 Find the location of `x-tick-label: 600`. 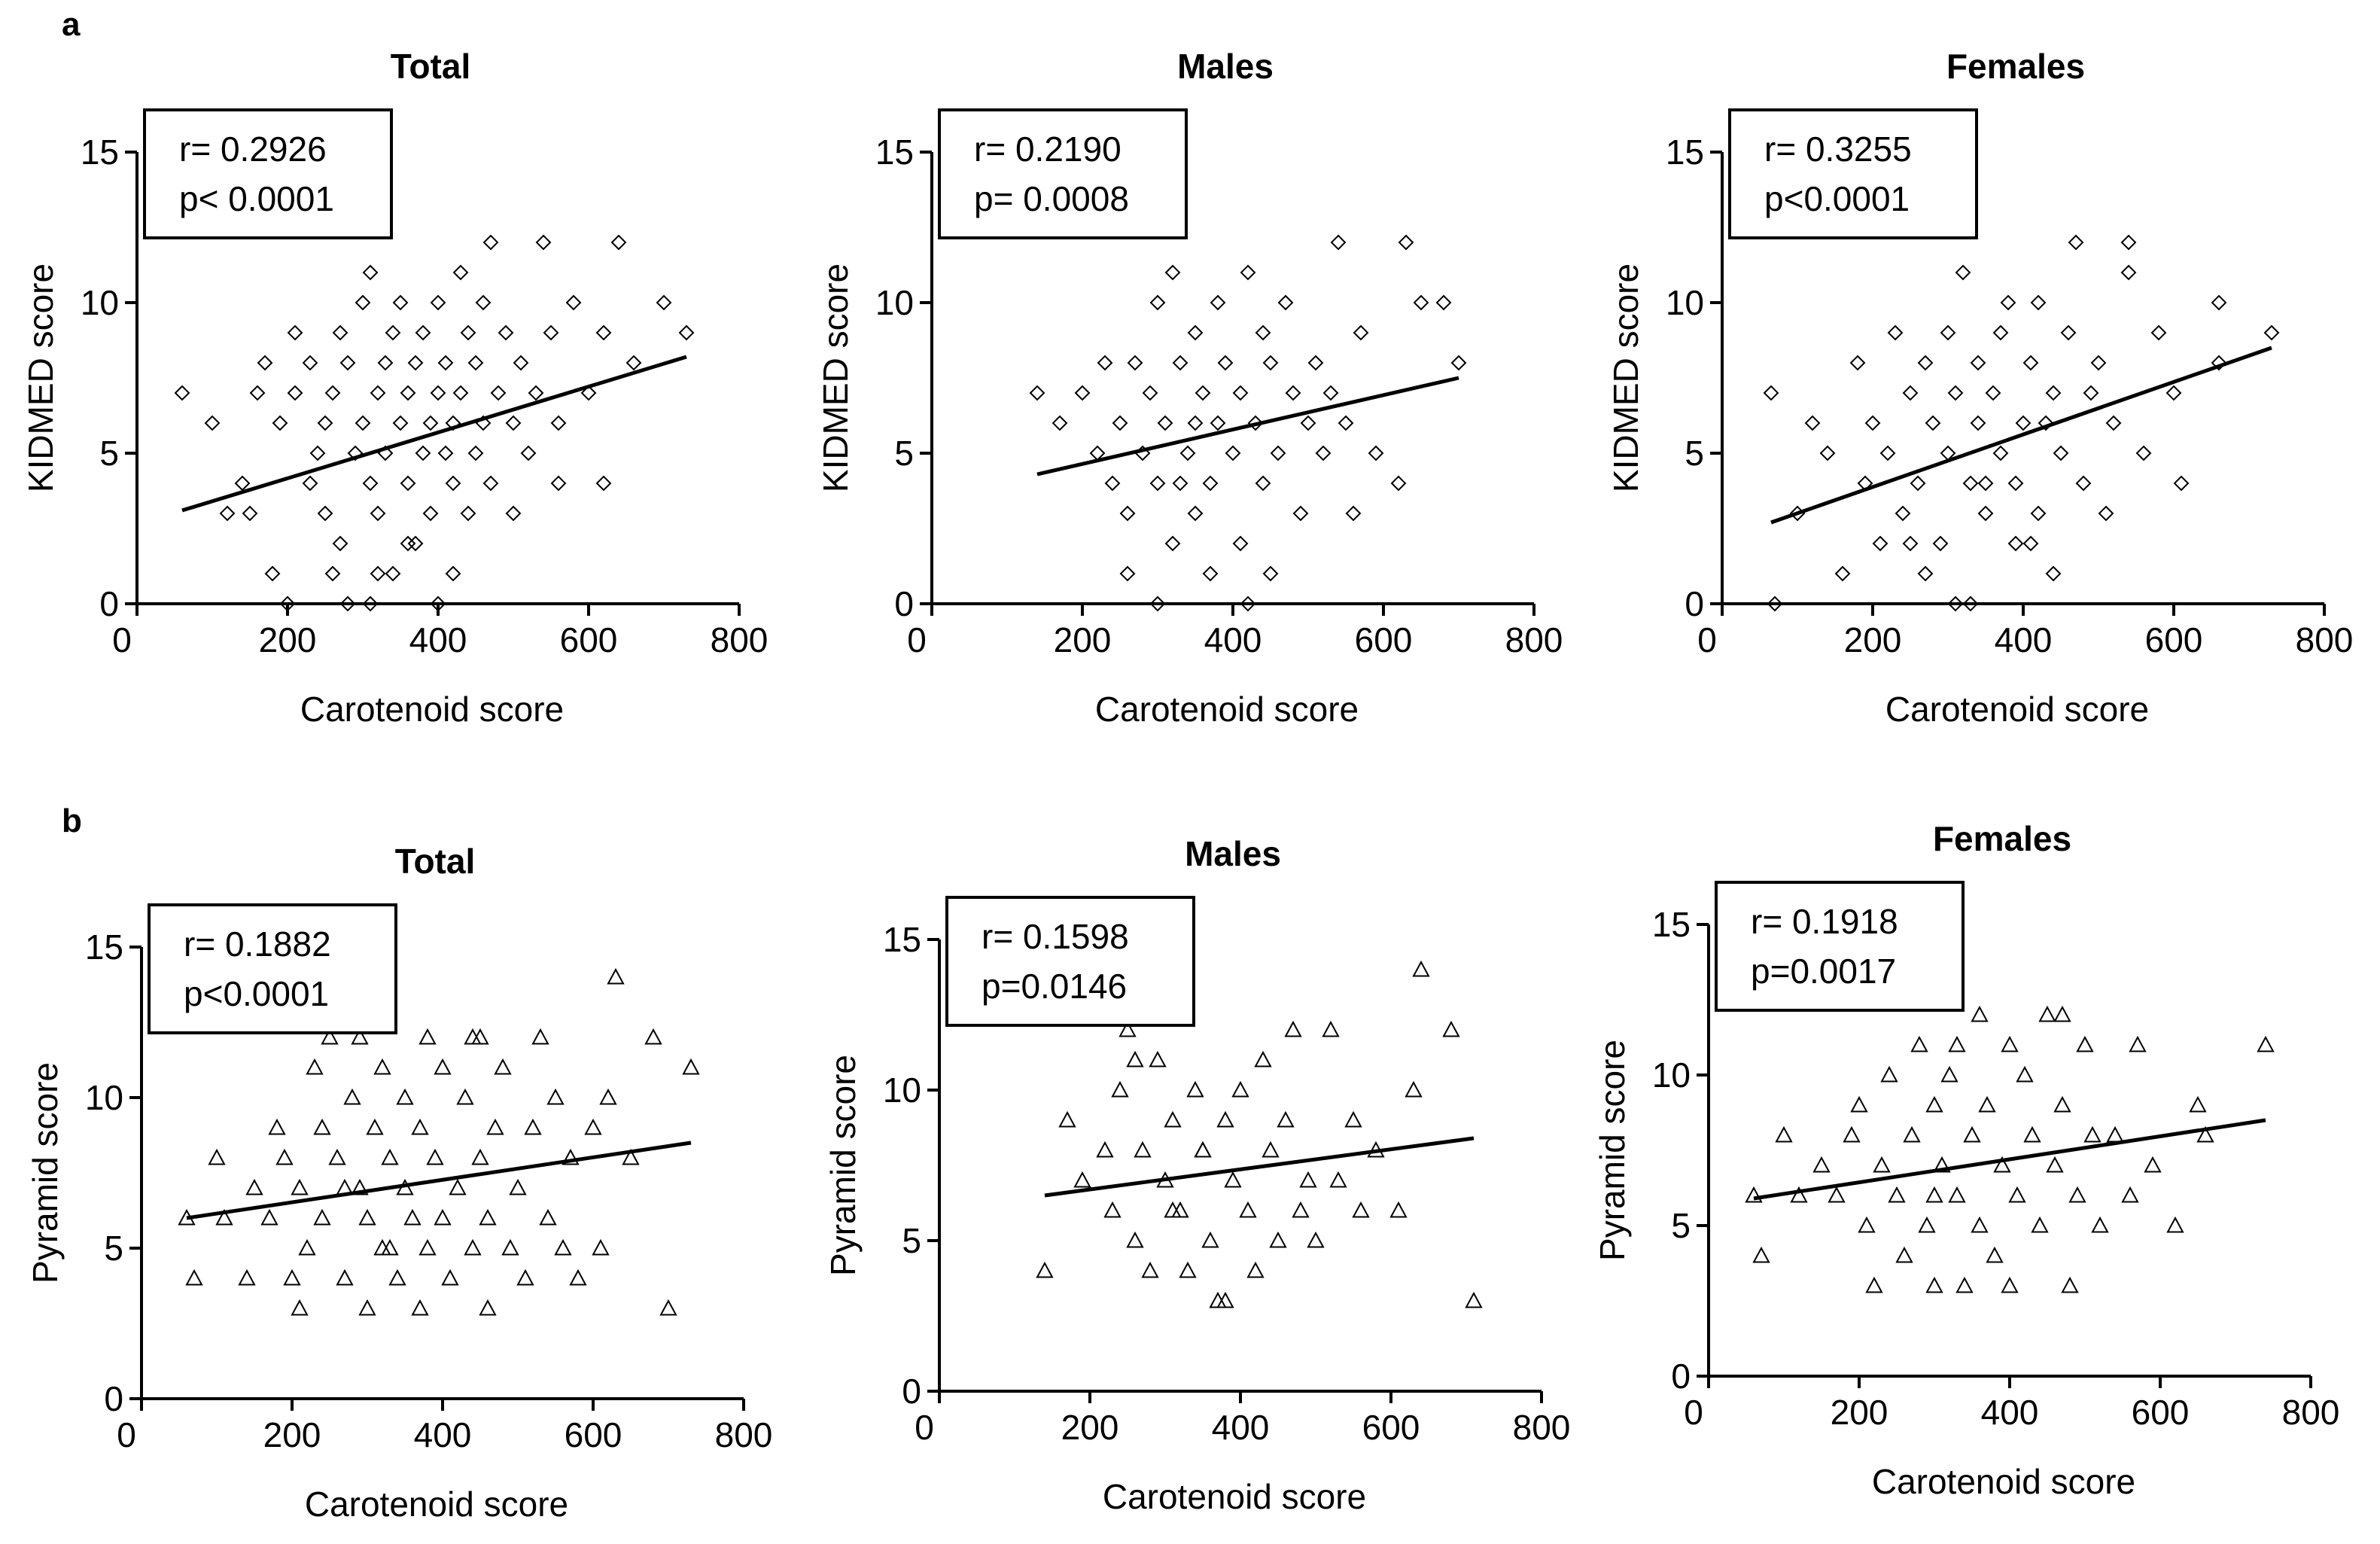

x-tick-label: 600 is located at coordinates (593, 1434).